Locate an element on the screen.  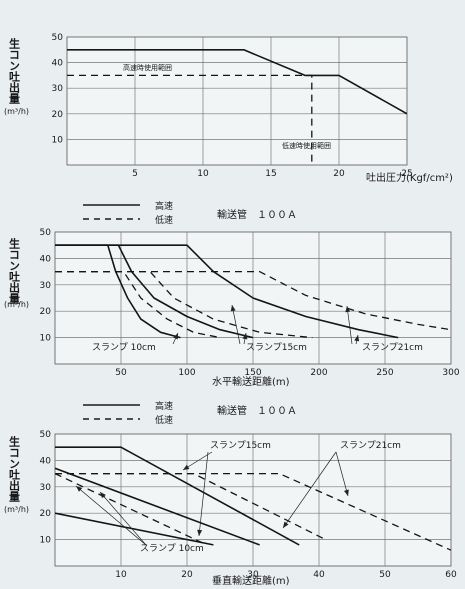
x-tick-label: 300 is located at coordinates (450, 373).